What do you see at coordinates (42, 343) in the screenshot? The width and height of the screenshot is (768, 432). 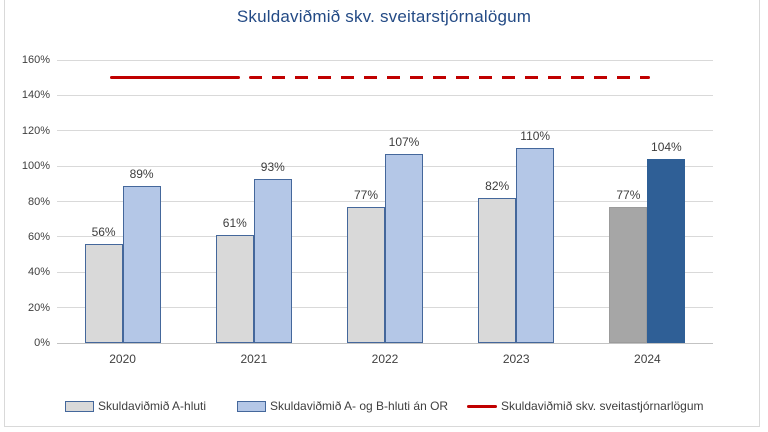 I see `y-axis-tick-label: 0%` at bounding box center [42, 343].